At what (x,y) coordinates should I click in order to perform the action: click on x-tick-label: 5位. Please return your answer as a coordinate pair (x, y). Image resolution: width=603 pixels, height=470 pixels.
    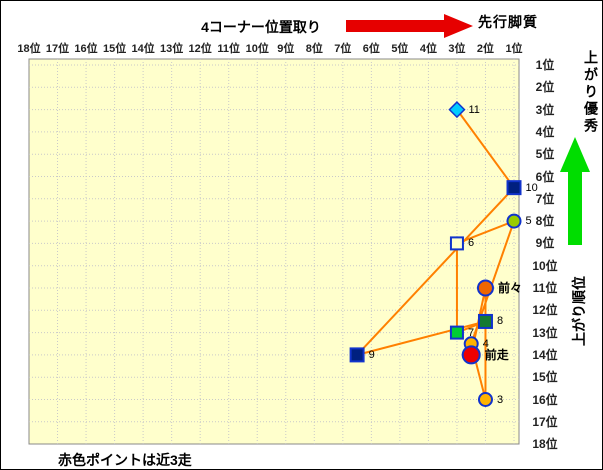
    Looking at the image, I should click on (400, 49).